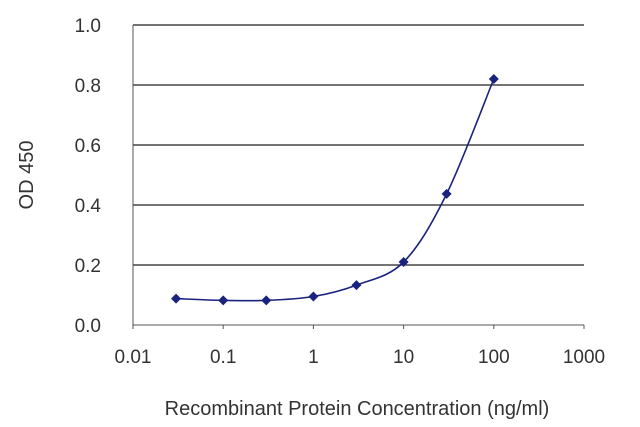 This screenshot has height=427, width=640. I want to click on y-tick-label: 0.0, so click(88, 326).